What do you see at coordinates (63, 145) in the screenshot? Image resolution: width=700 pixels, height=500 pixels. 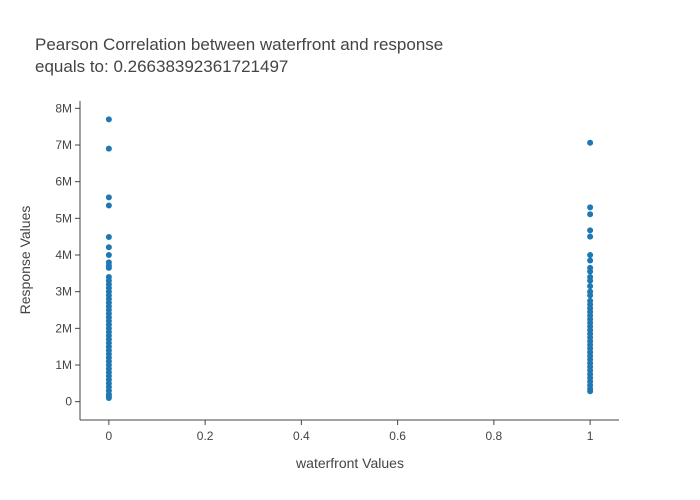 I see `y-tick-label: 7M` at bounding box center [63, 145].